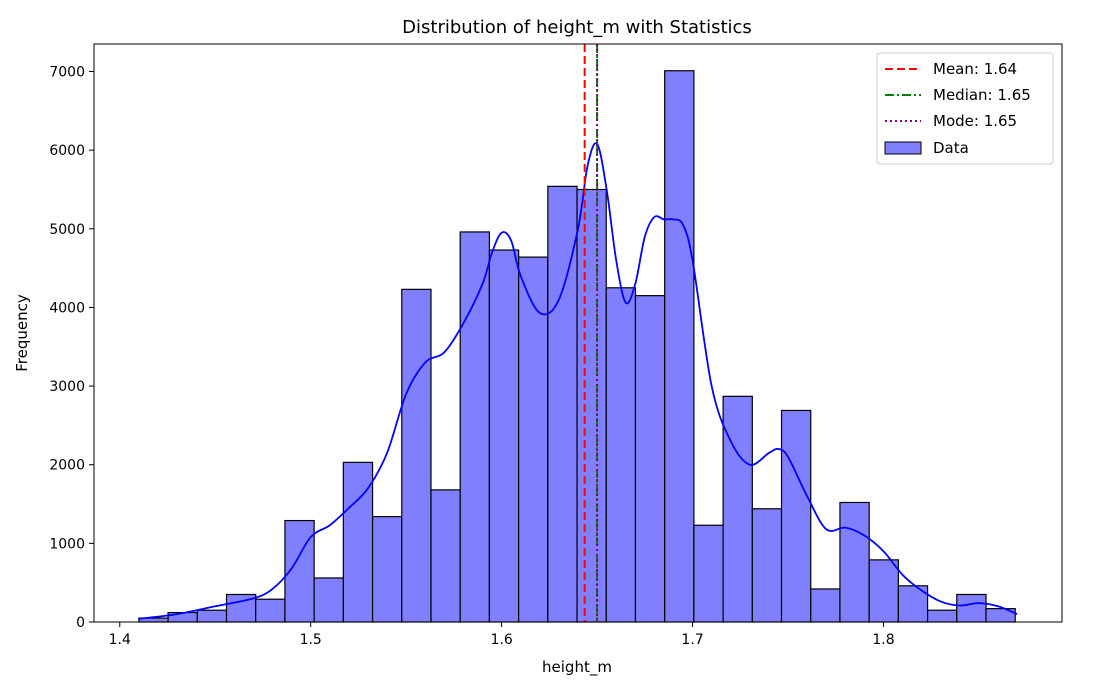 The width and height of the screenshot is (1093, 692). What do you see at coordinates (982, 95) in the screenshot?
I see `legend-entry-median: Median: 1.65` at bounding box center [982, 95].